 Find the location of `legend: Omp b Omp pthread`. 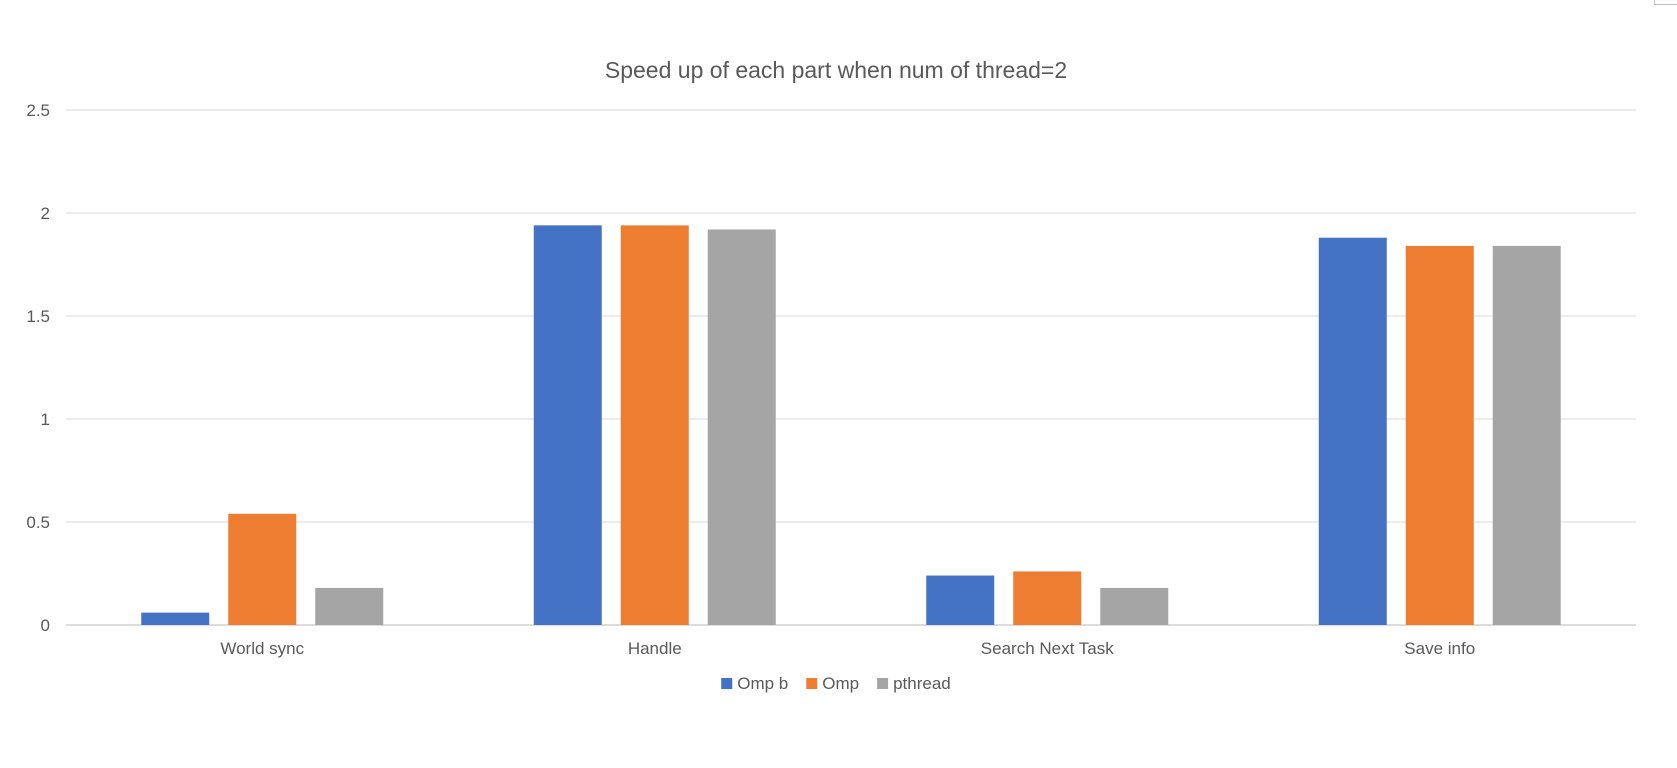

legend: Omp b Omp pthread is located at coordinates (836, 683).